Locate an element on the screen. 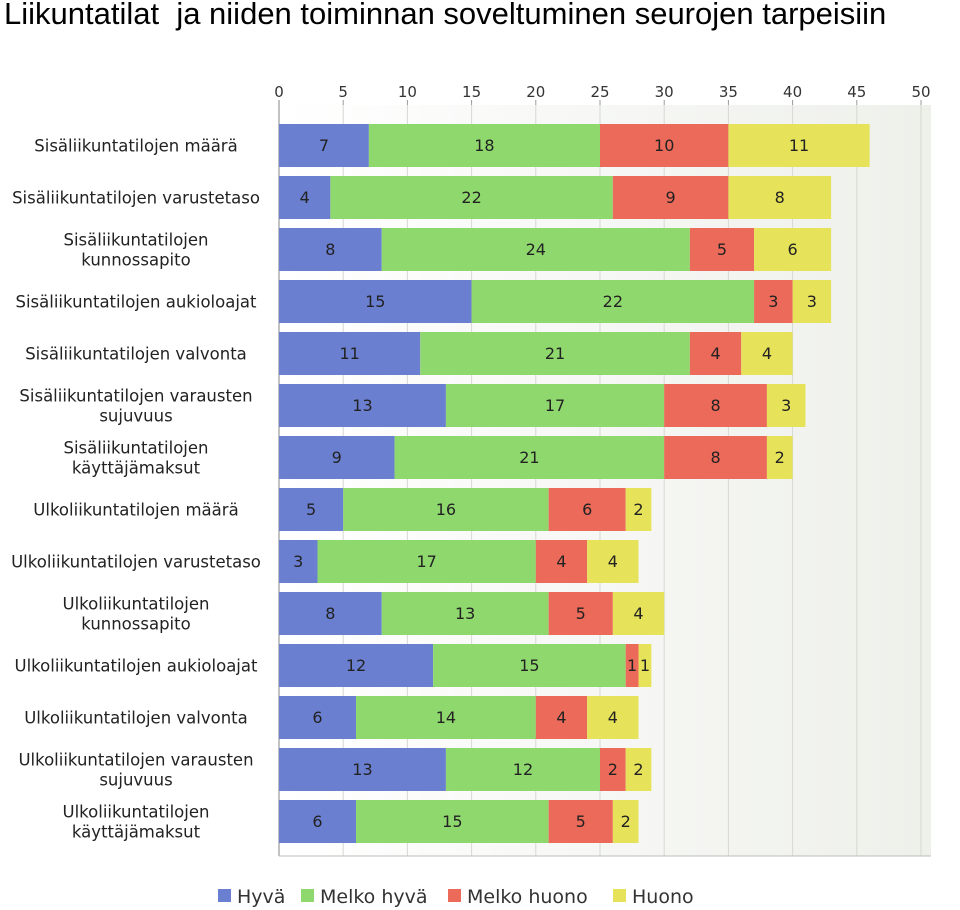 The image size is (960, 910). category-label: Sisäliikuntatilojen määrä is located at coordinates (135, 146).